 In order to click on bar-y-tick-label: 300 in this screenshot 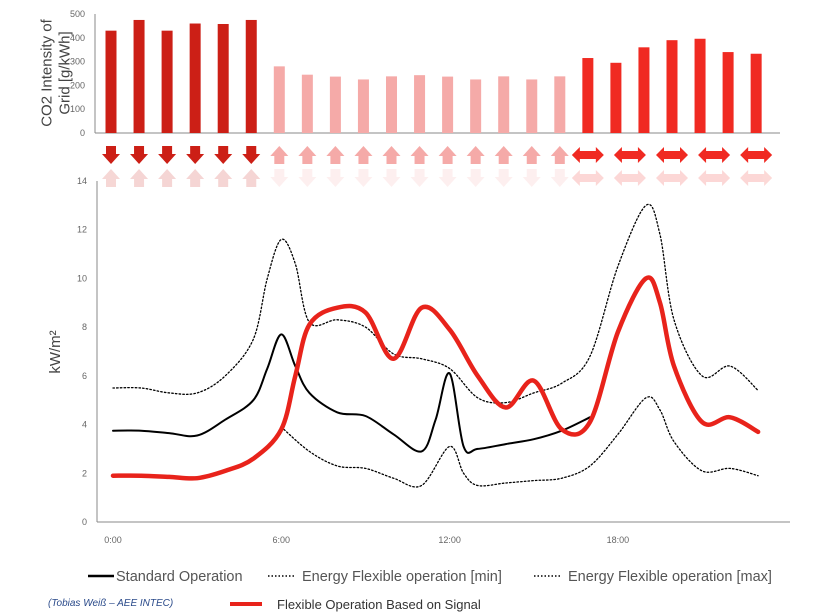, I will do `click(77, 62)`.